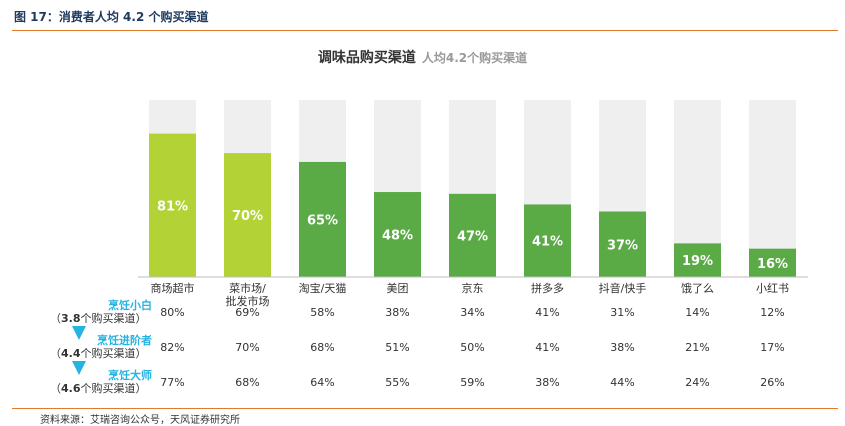 The height and width of the screenshot is (426, 845). What do you see at coordinates (397, 347) in the screenshot?
I see `segment-value: 51%` at bounding box center [397, 347].